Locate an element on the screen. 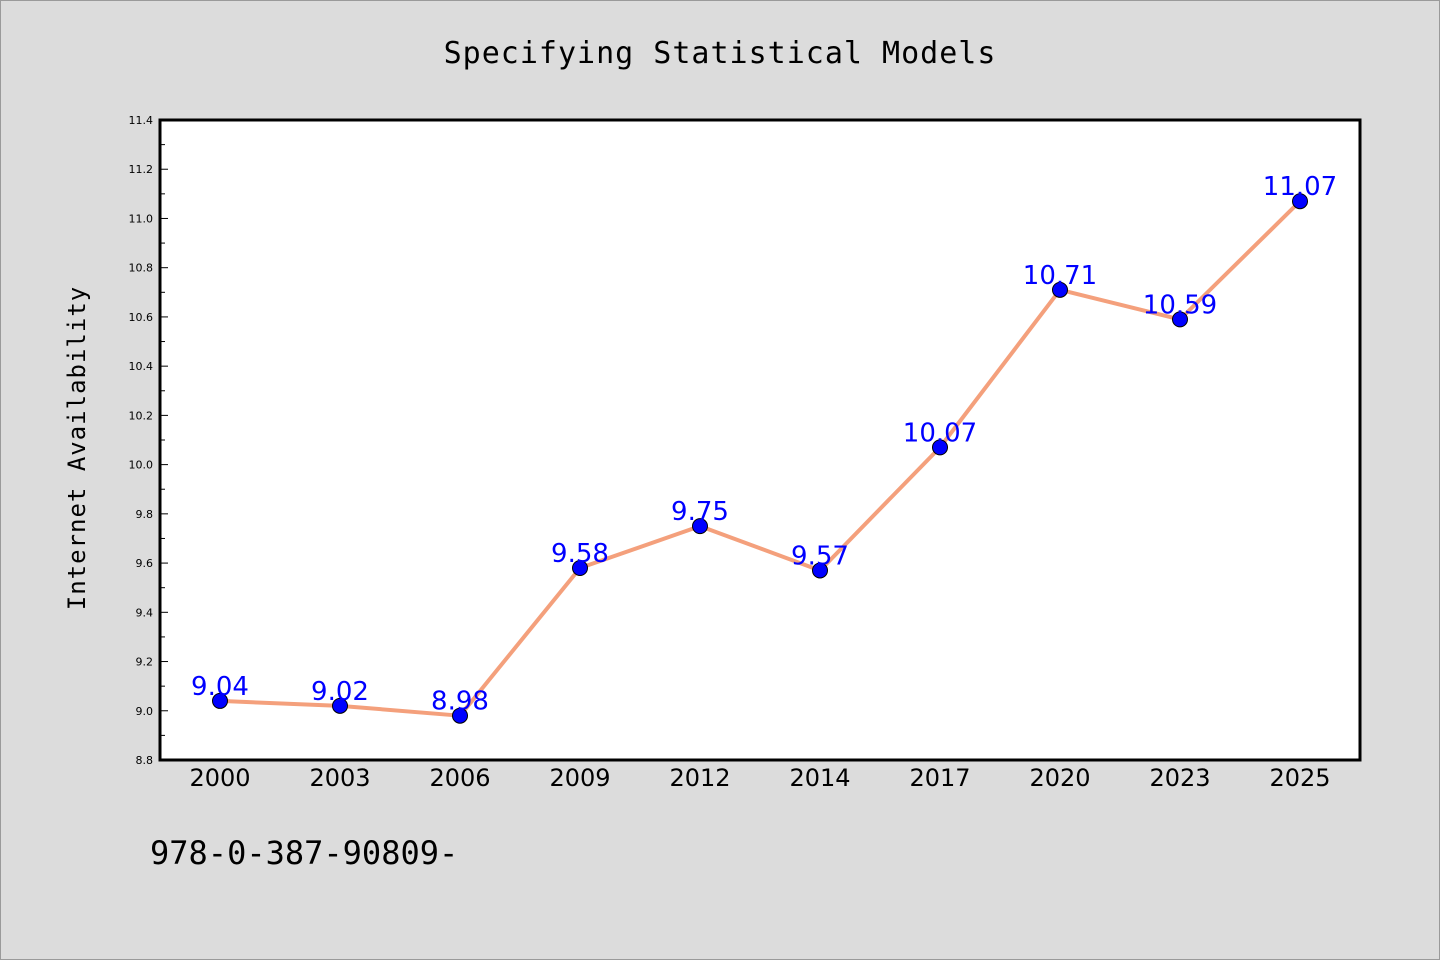  chart-title: Specifying Statistical Models is located at coordinates (720, 53).